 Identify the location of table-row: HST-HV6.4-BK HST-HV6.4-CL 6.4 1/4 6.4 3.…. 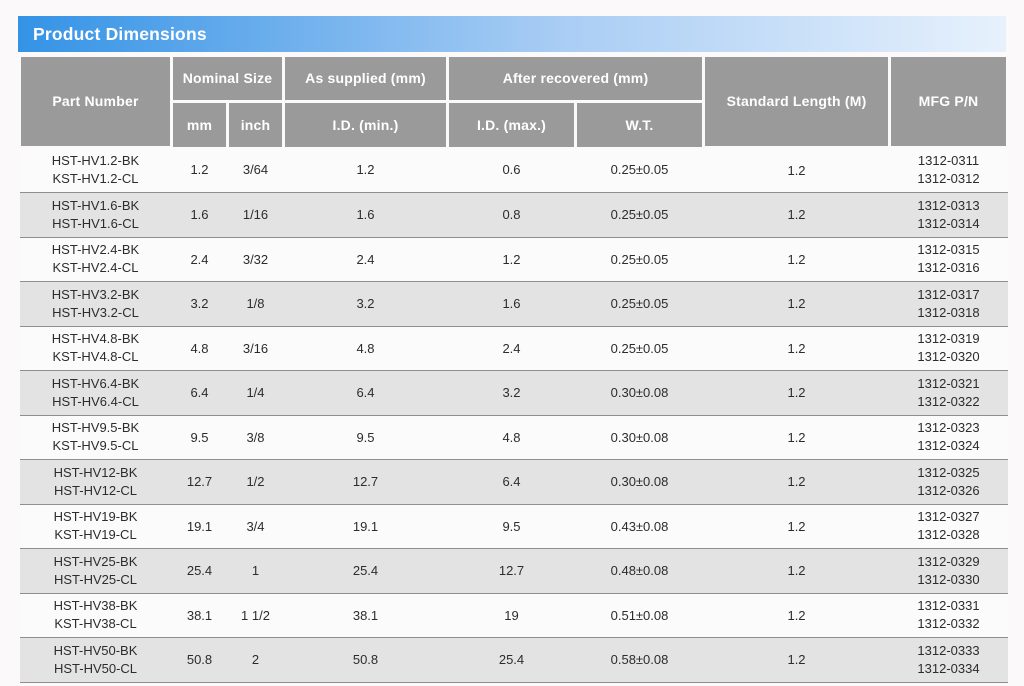
(513, 393).